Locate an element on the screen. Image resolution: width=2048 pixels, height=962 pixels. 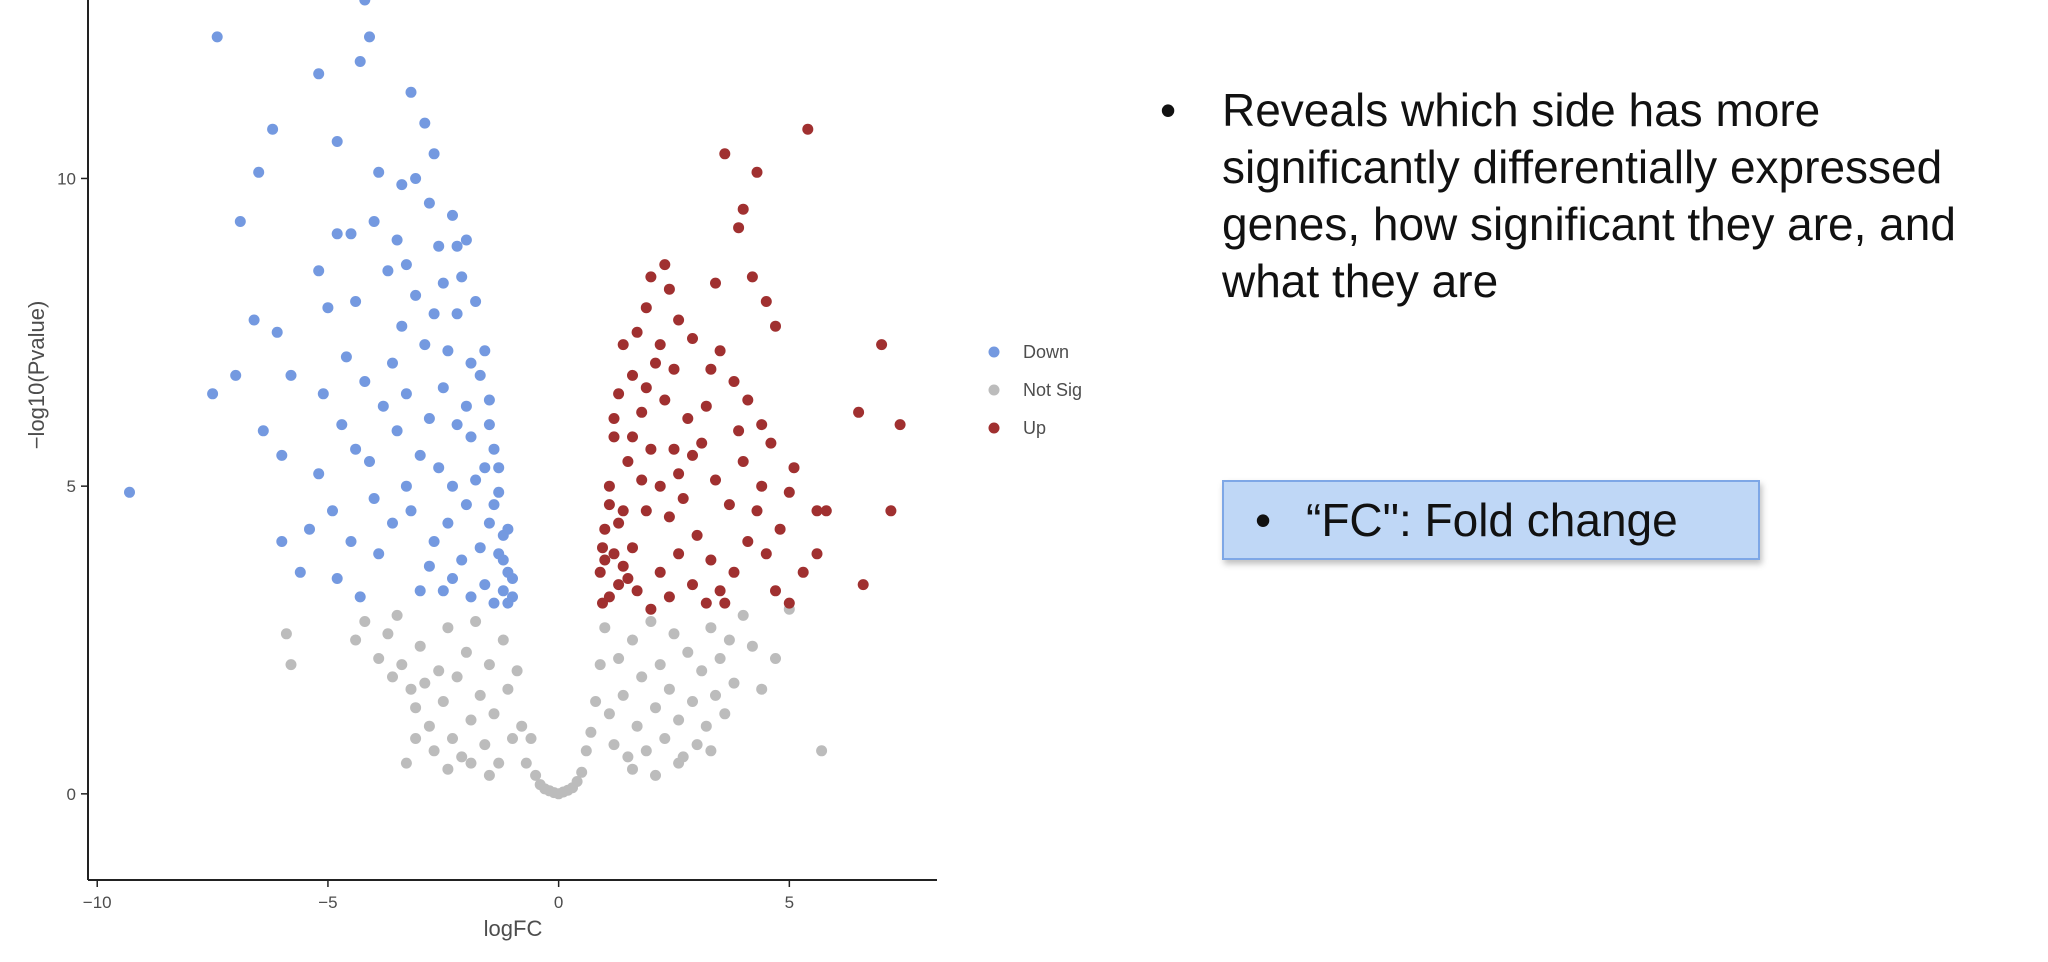
y-axis-label: −log10(Pvalue) is located at coordinates (36, 375).